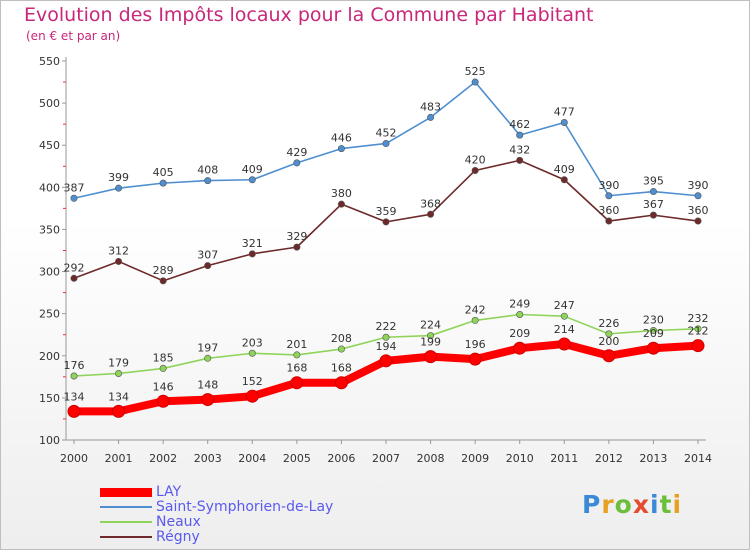  What do you see at coordinates (252, 243) in the screenshot?
I see `data-label: 321` at bounding box center [252, 243].